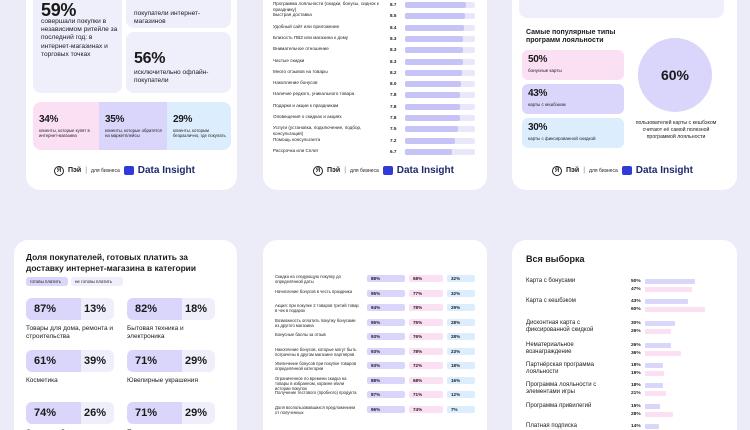  What do you see at coordinates (636, 345) in the screenshot?
I see `sample-value-1: 26%` at bounding box center [636, 345].